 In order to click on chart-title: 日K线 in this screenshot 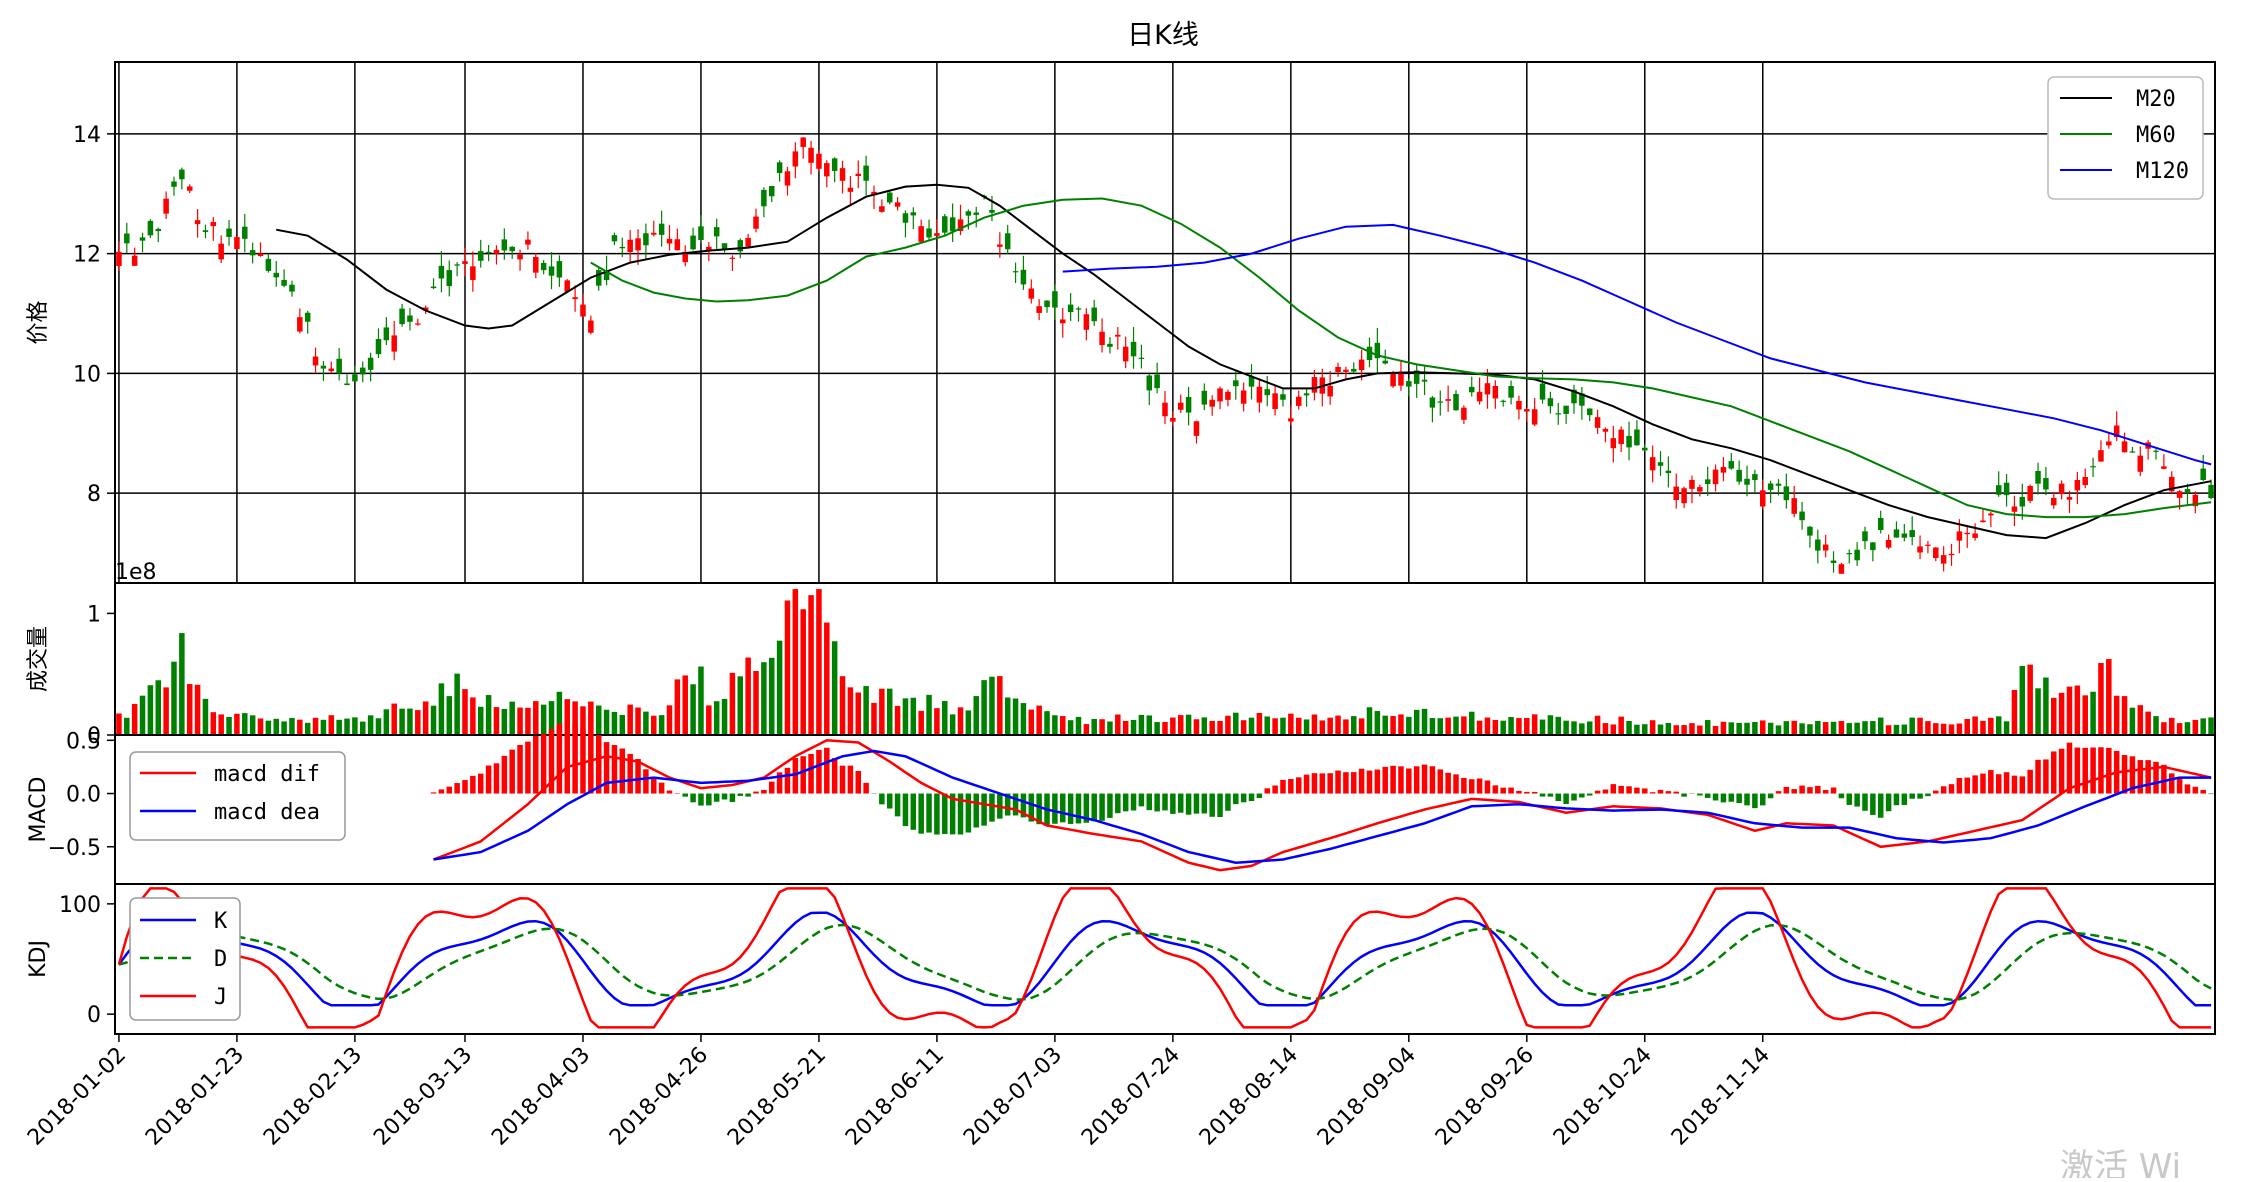, I will do `click(1163, 35)`.